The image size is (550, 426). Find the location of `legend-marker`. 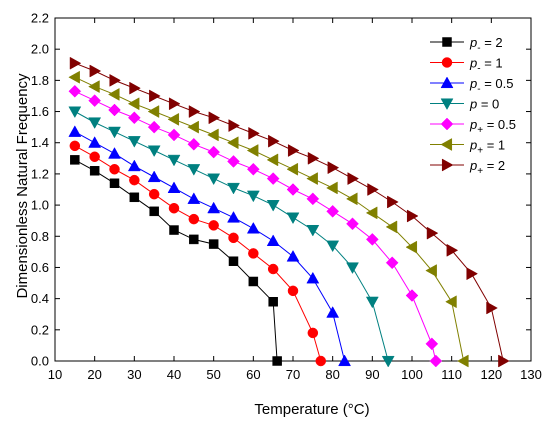

legend-marker is located at coordinates (447, 124).